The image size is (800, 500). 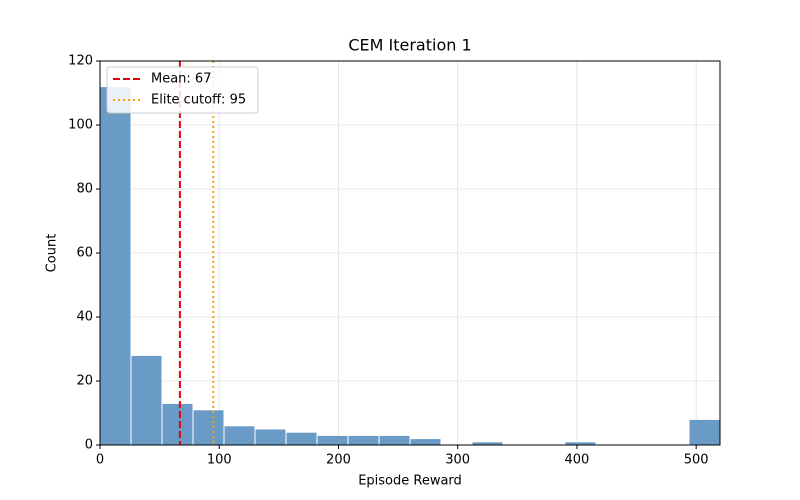 I want to click on y-tick-label: 0, so click(x=89, y=445).